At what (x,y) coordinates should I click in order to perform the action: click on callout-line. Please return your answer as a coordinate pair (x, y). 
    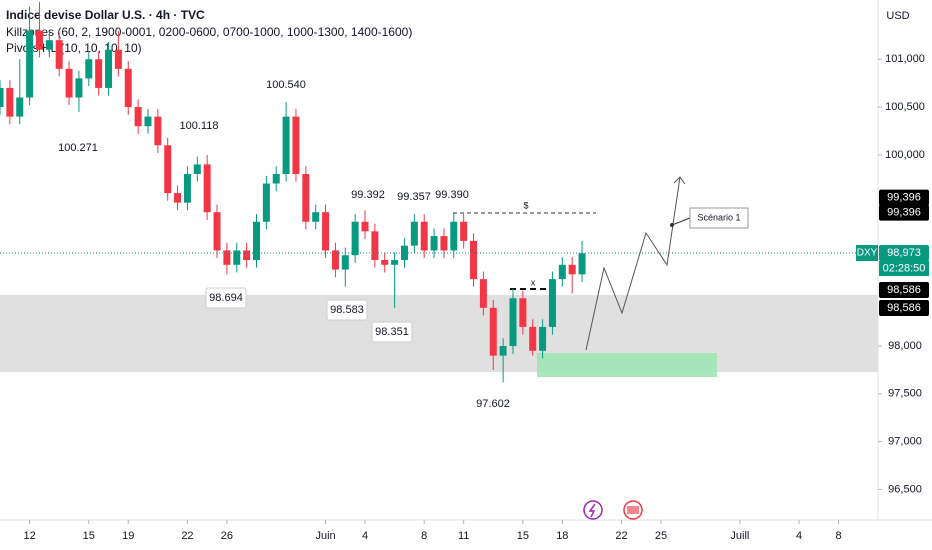
    Looking at the image, I should click on (681, 221).